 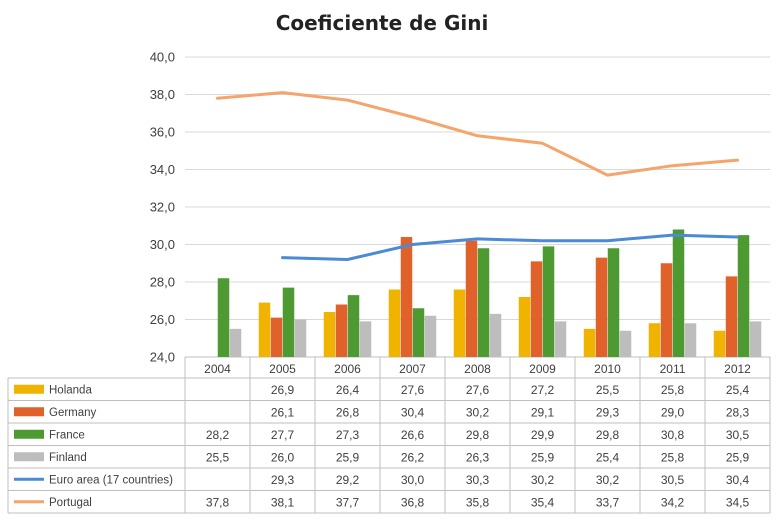 What do you see at coordinates (673, 390) in the screenshot?
I see `table-cell-value: 25,8` at bounding box center [673, 390].